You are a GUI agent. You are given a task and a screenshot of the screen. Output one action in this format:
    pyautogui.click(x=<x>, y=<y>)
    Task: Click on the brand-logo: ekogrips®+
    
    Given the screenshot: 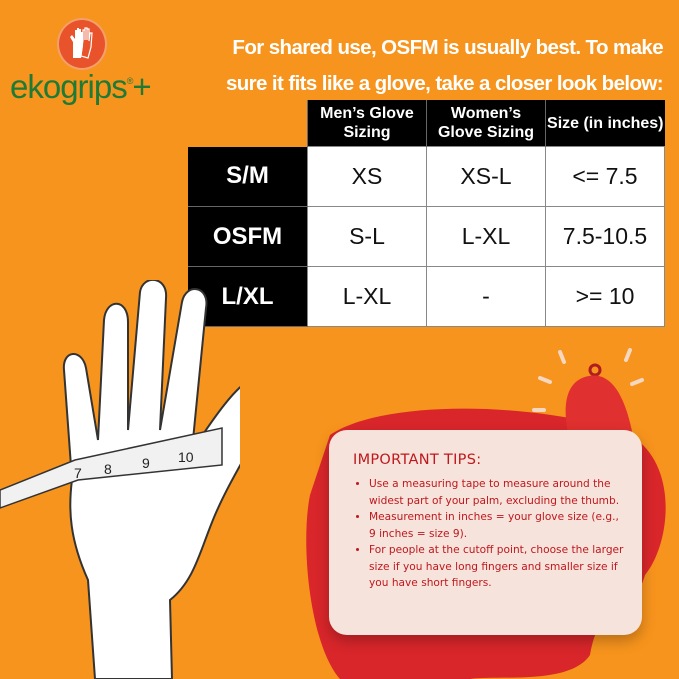 What is the action you would take?
    pyautogui.click(x=90, y=61)
    